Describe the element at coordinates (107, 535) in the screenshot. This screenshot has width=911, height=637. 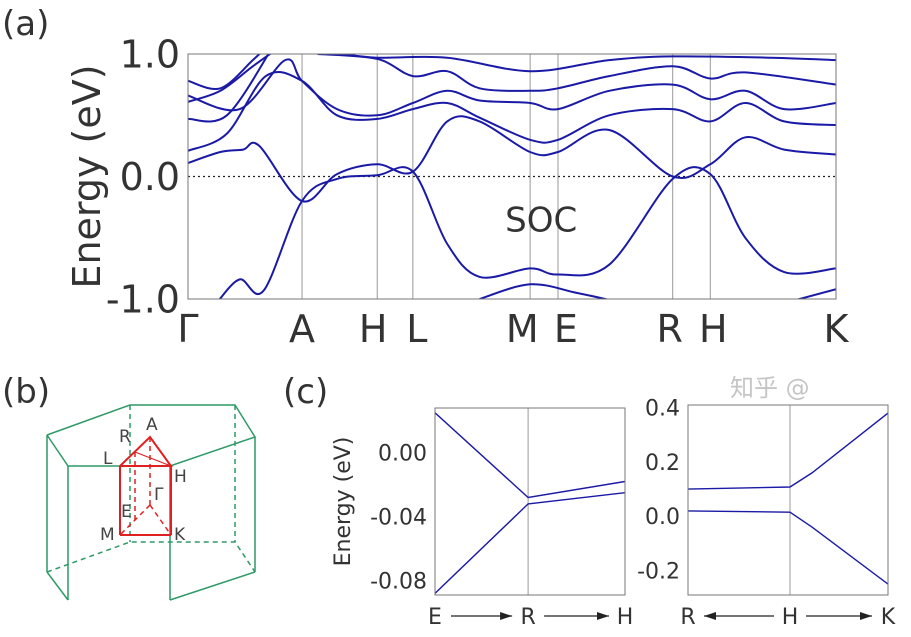
I see `bz-label-M: M` at that location.